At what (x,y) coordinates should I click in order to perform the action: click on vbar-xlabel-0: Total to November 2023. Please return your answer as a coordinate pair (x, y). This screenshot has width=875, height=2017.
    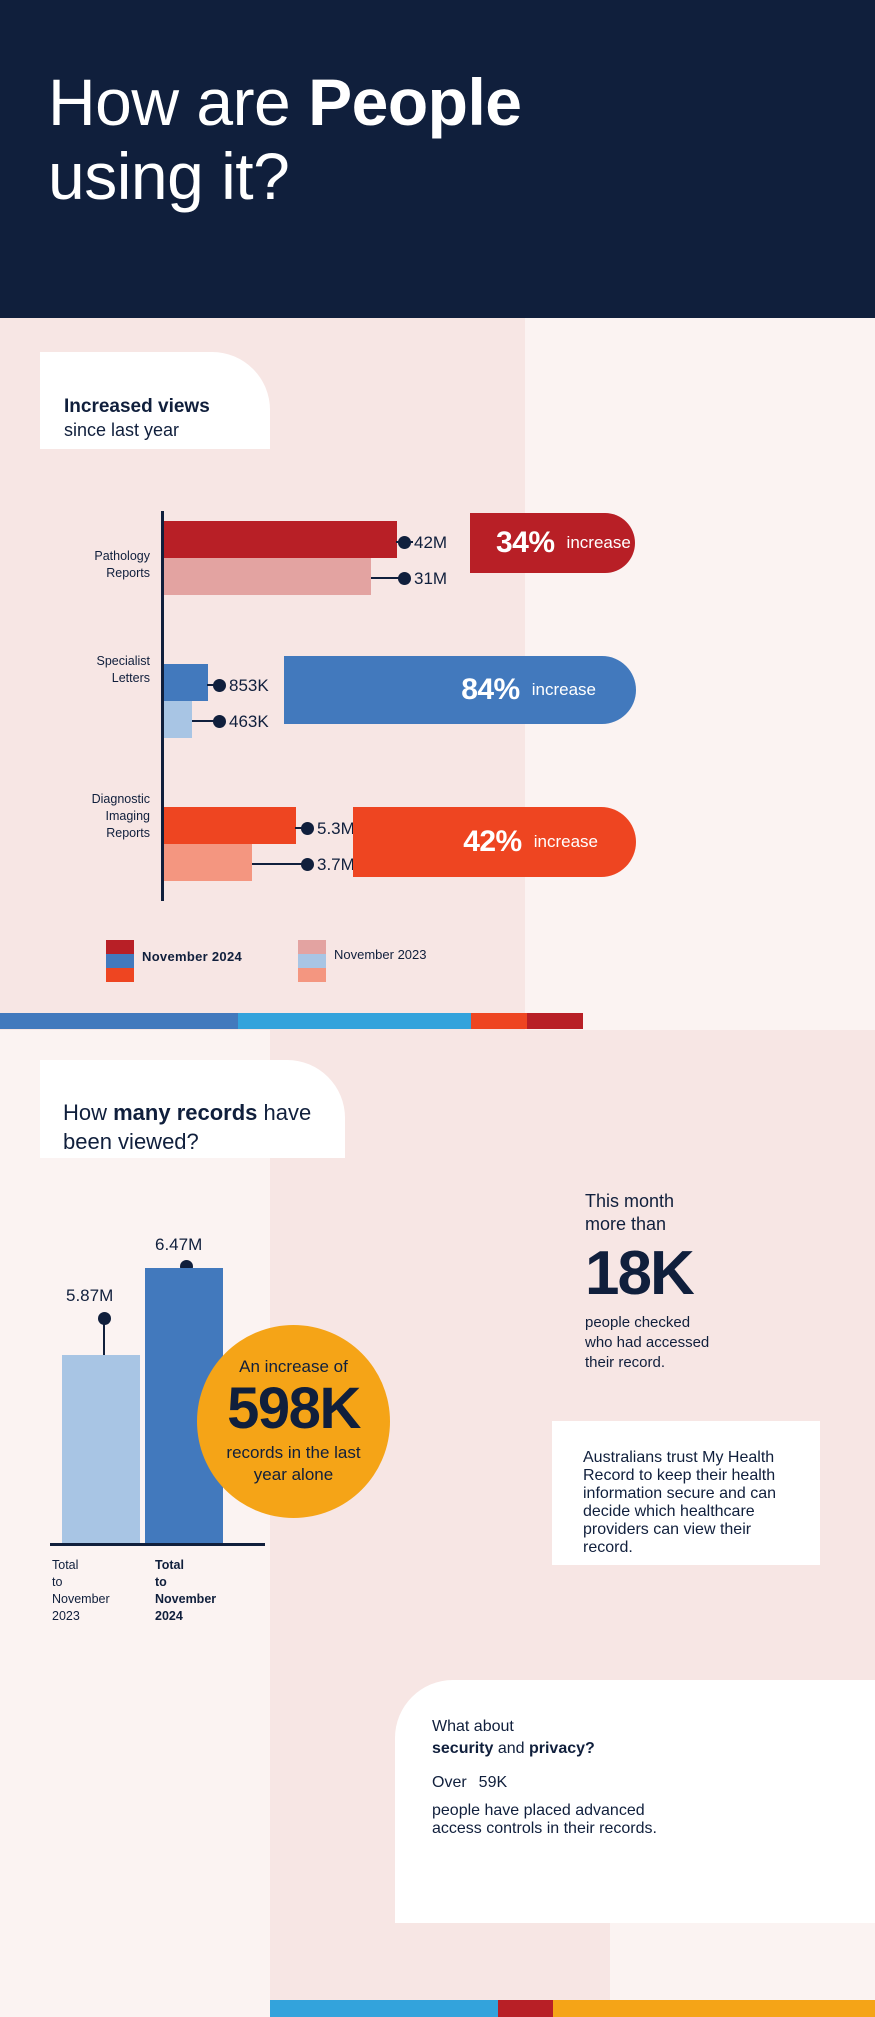
    Looking at the image, I should click on (81, 1590).